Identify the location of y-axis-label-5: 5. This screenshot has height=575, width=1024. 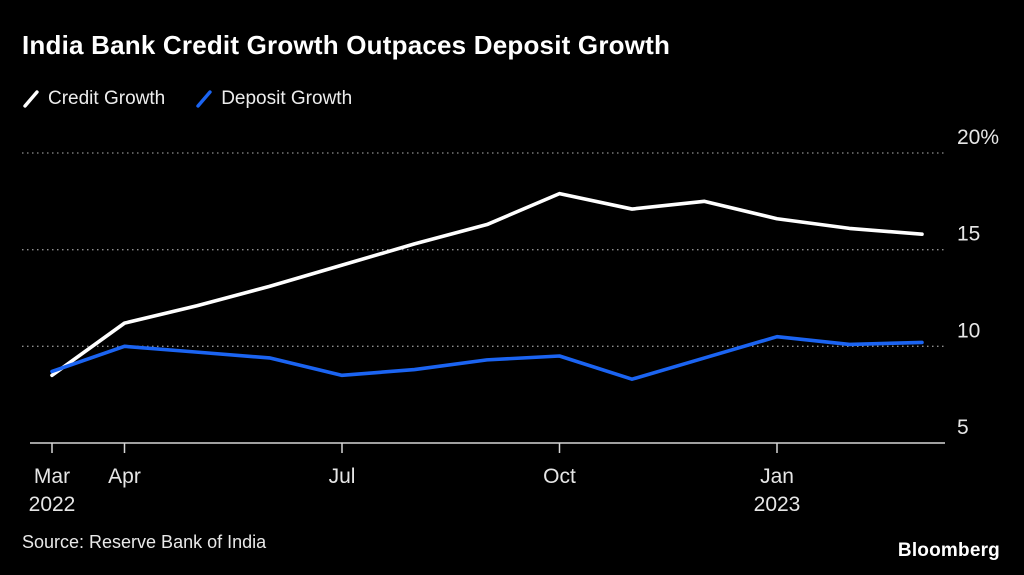
(963, 427).